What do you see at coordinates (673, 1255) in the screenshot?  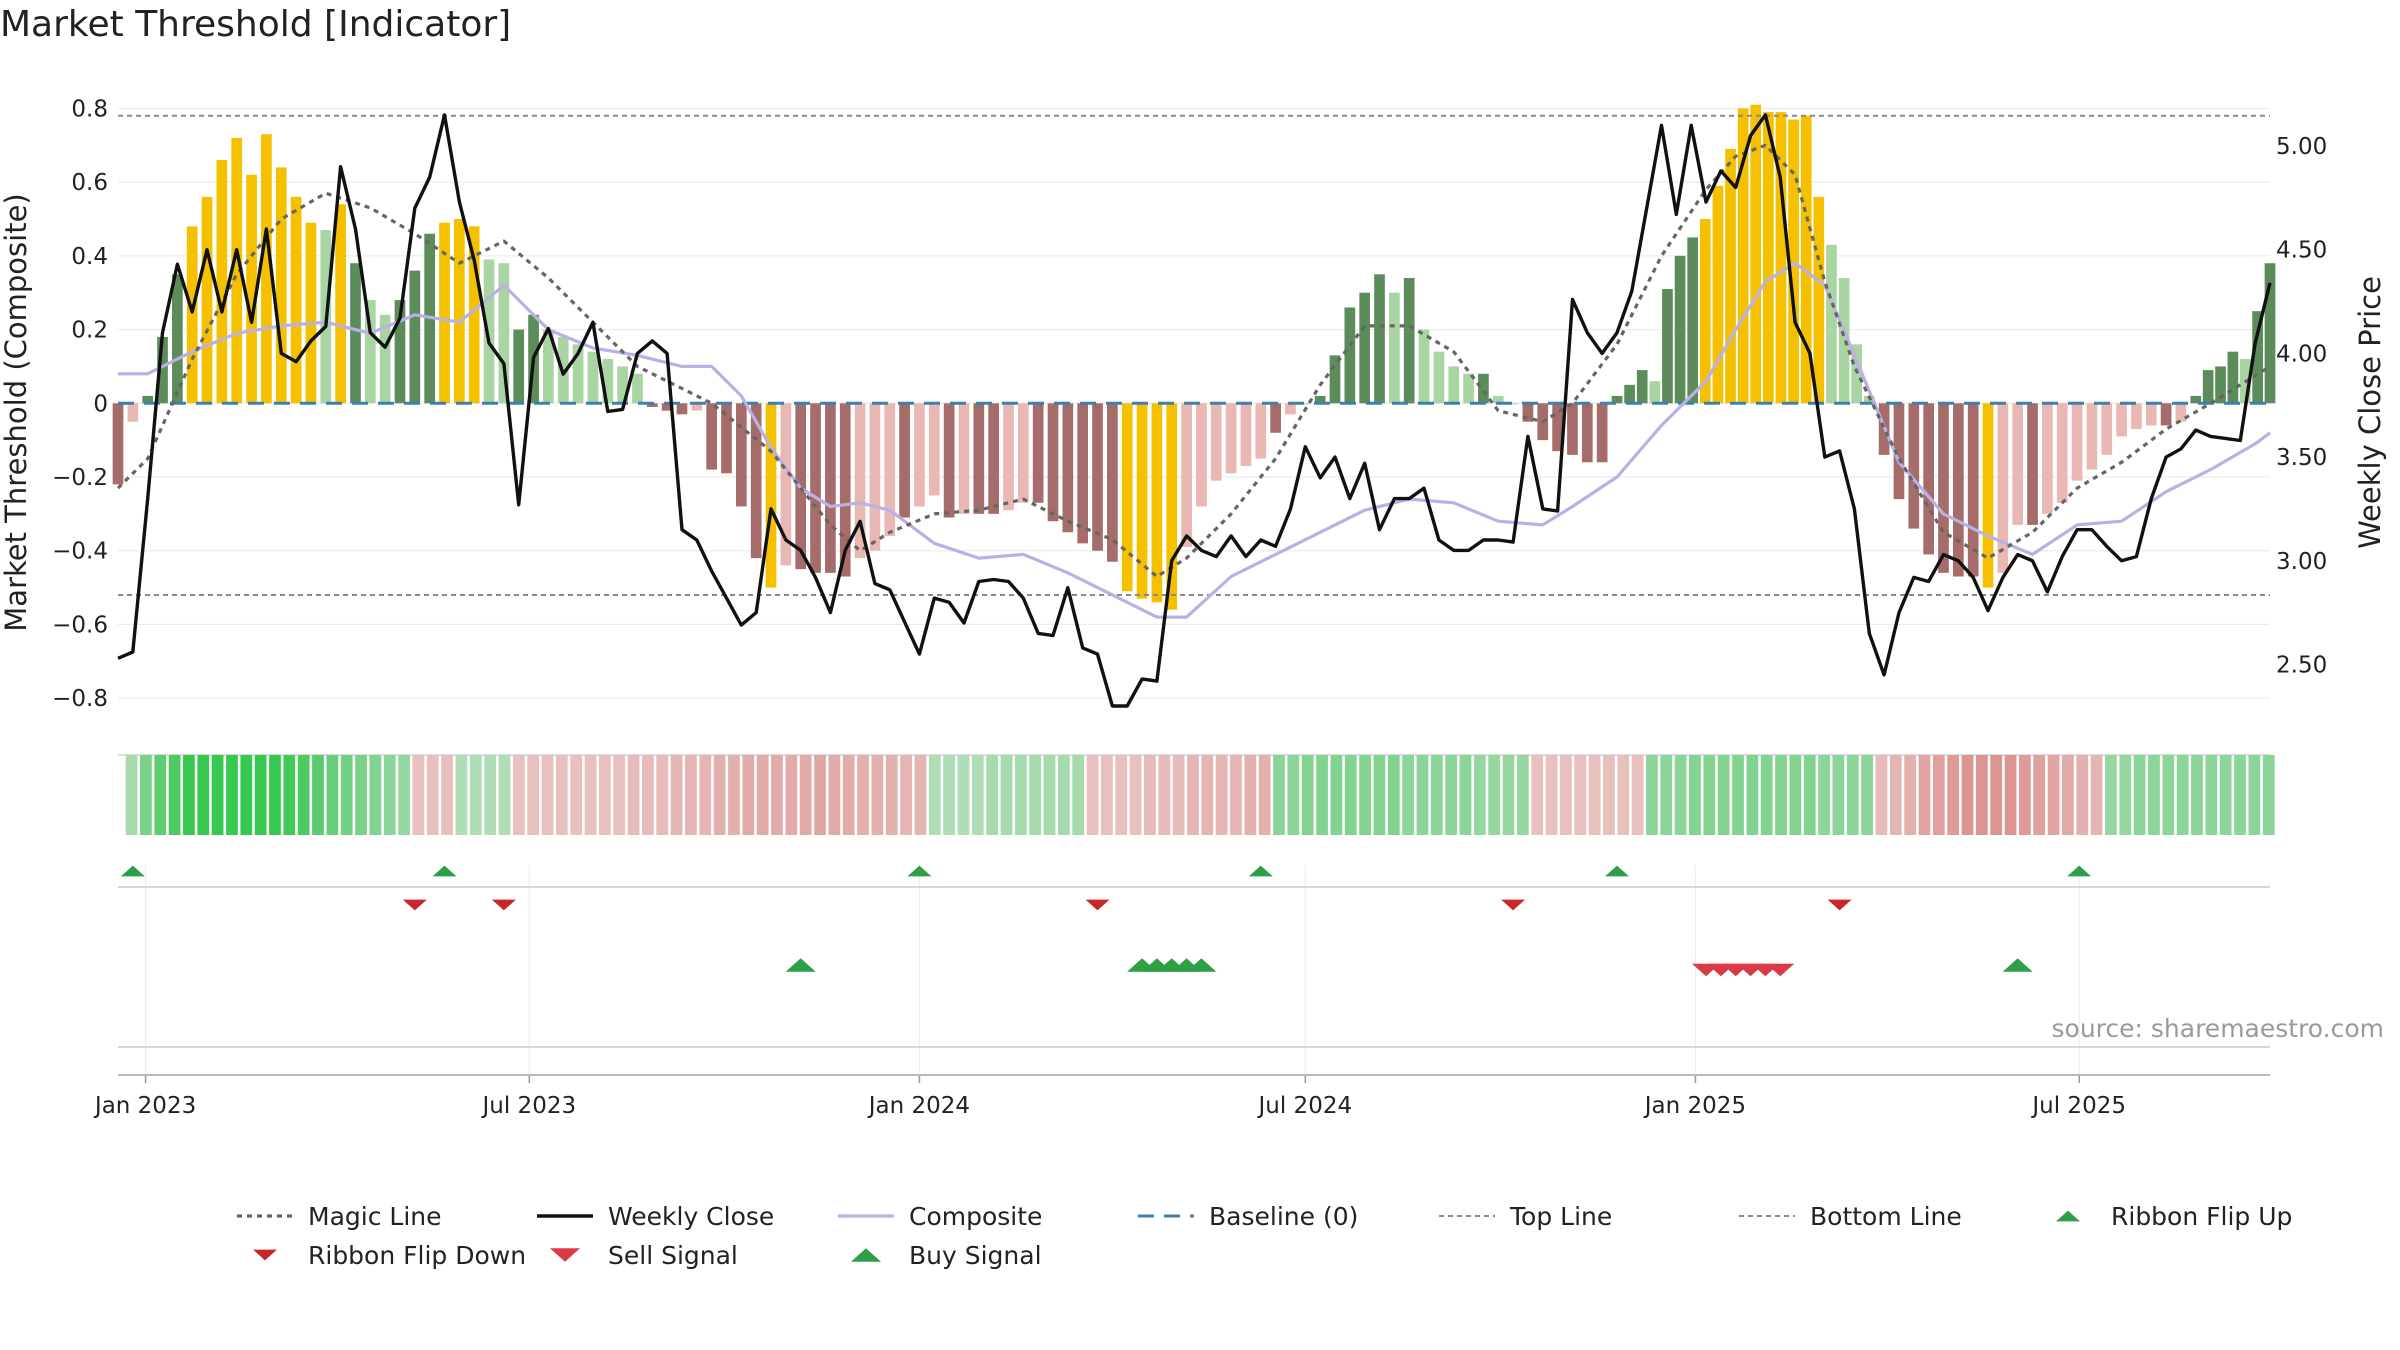 I see `legend-label: Sell Signal` at bounding box center [673, 1255].